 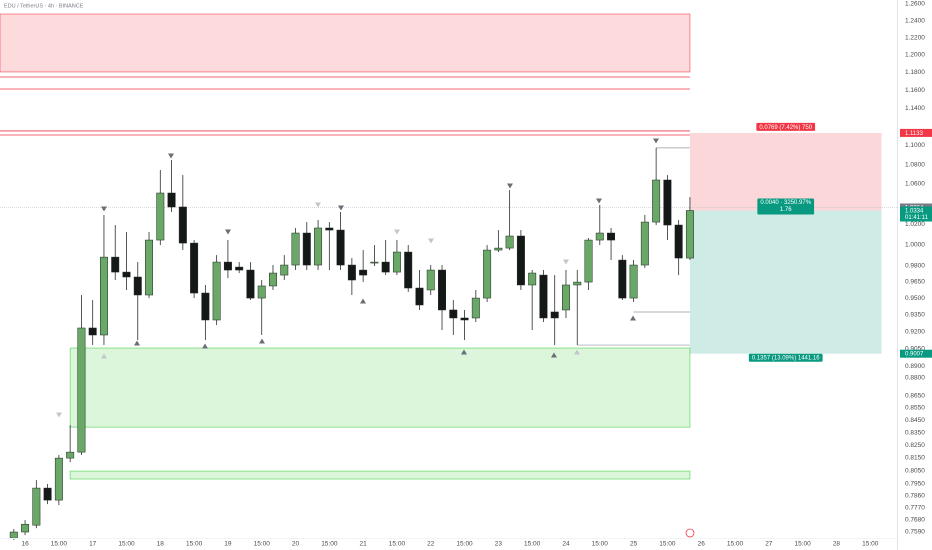 I want to click on y-tick-label: 0.7950, so click(x=915, y=483).